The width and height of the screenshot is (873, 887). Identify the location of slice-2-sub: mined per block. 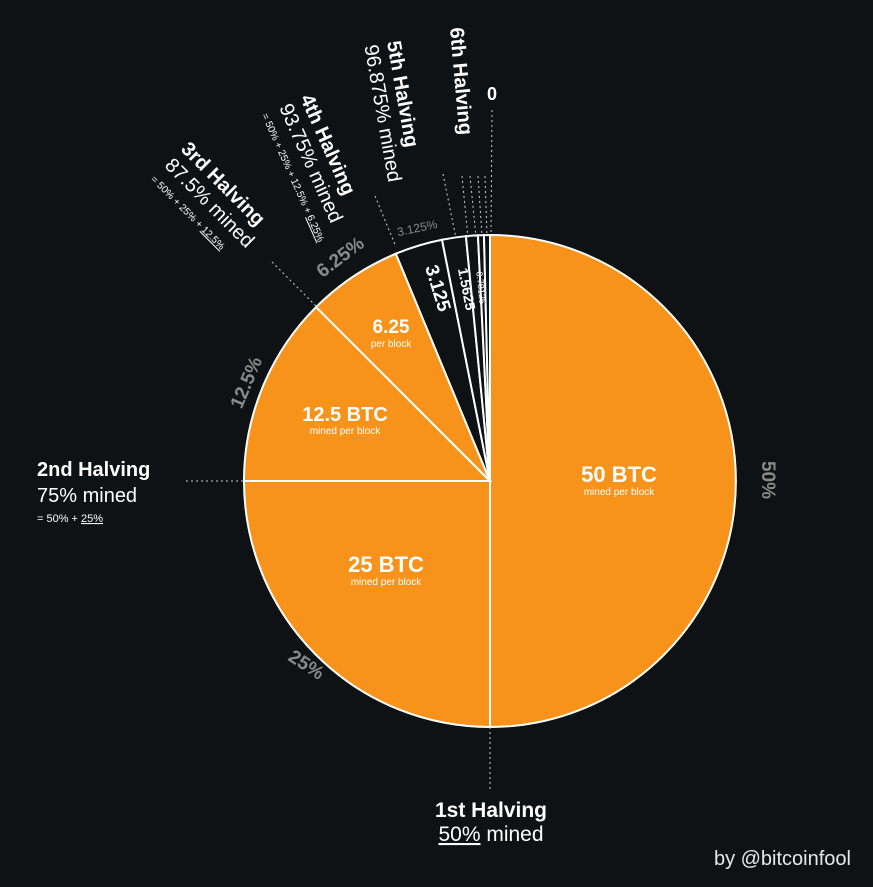
(387, 582).